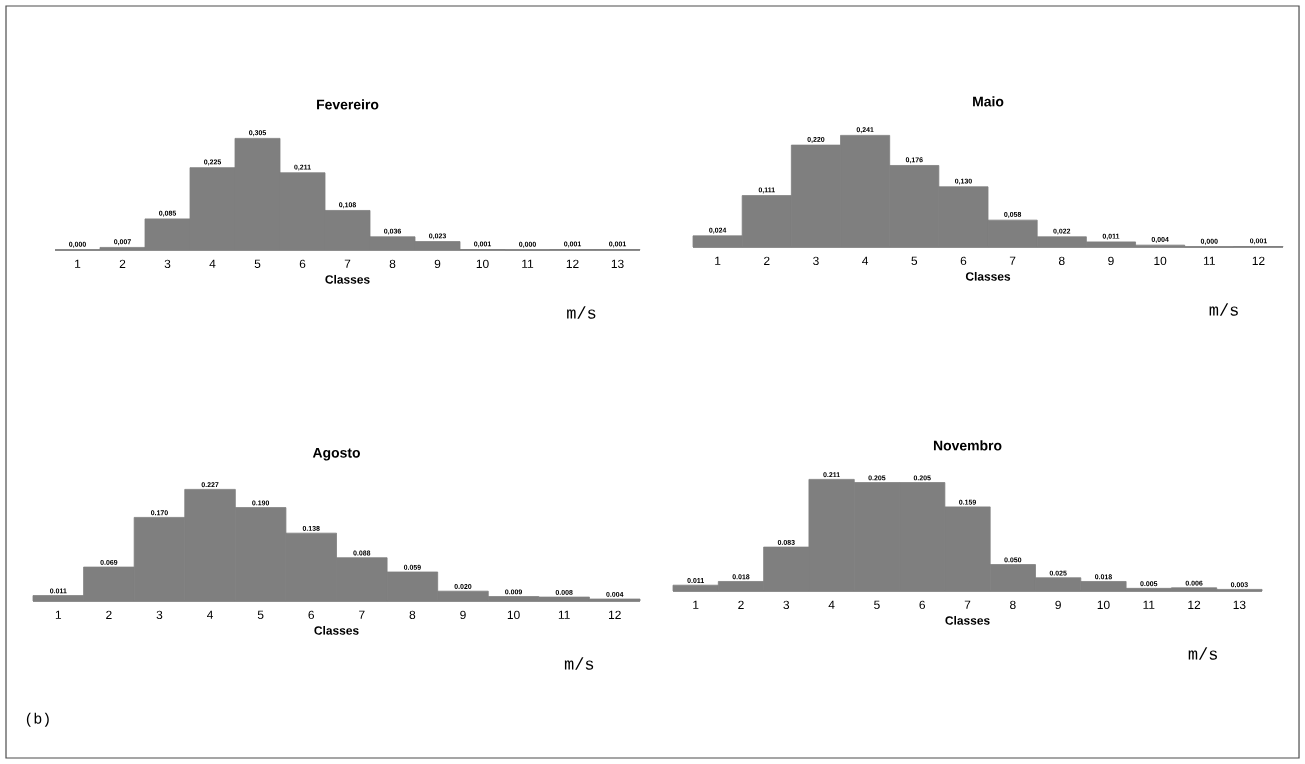 The height and width of the screenshot is (764, 1305). I want to click on chart-title: Agosto, so click(336, 454).